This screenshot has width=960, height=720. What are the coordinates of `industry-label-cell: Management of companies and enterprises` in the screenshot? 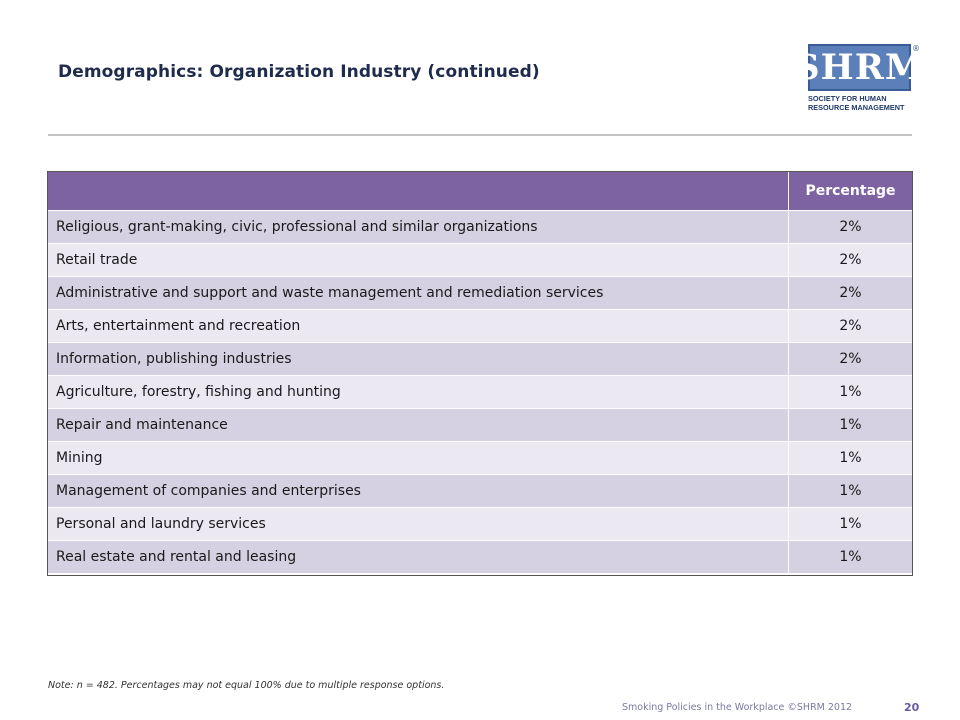 It's located at (418, 491).